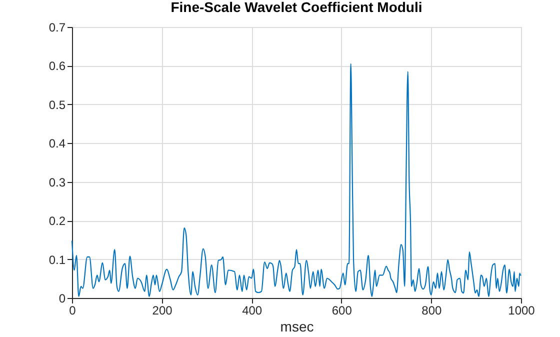 Image resolution: width=560 pixels, height=337 pixels. What do you see at coordinates (57, 182) in the screenshot?
I see `y-tick-label: 0.3` at bounding box center [57, 182].